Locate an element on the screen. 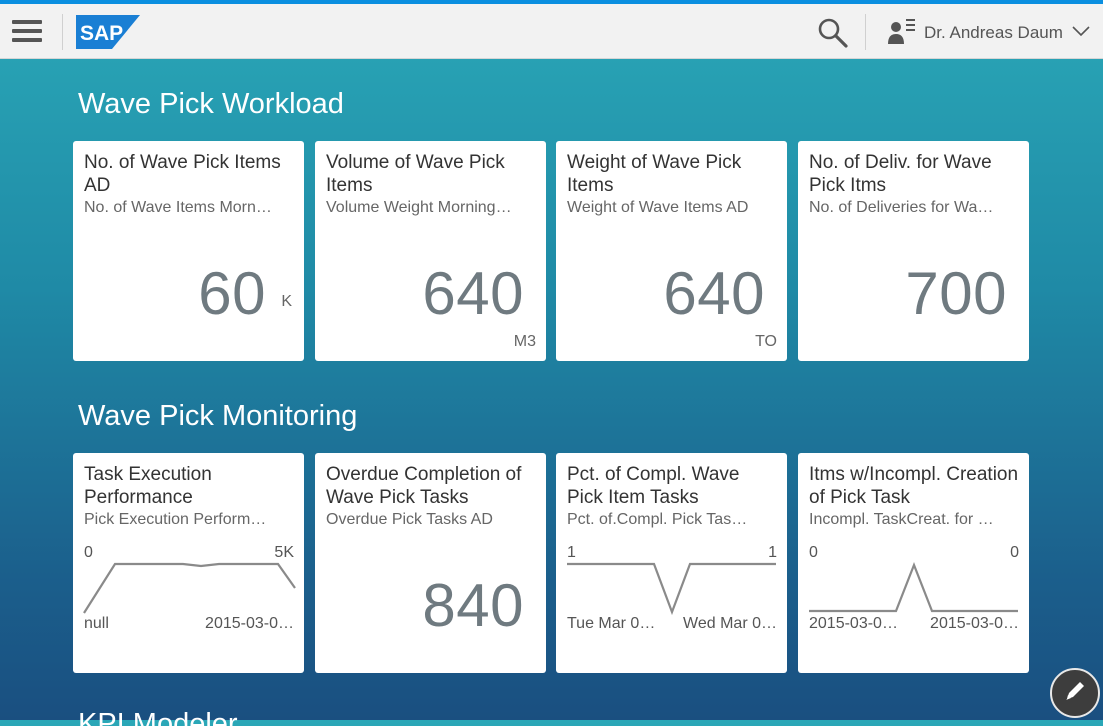 Image resolution: width=1103 pixels, height=726 pixels. tile-kpi-scale: K is located at coordinates (286, 301).